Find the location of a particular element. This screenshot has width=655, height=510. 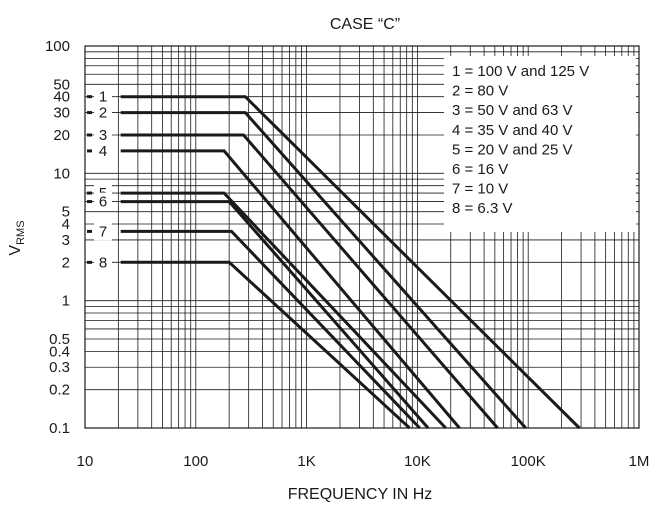

x-tick-label: 100K is located at coordinates (528, 461).